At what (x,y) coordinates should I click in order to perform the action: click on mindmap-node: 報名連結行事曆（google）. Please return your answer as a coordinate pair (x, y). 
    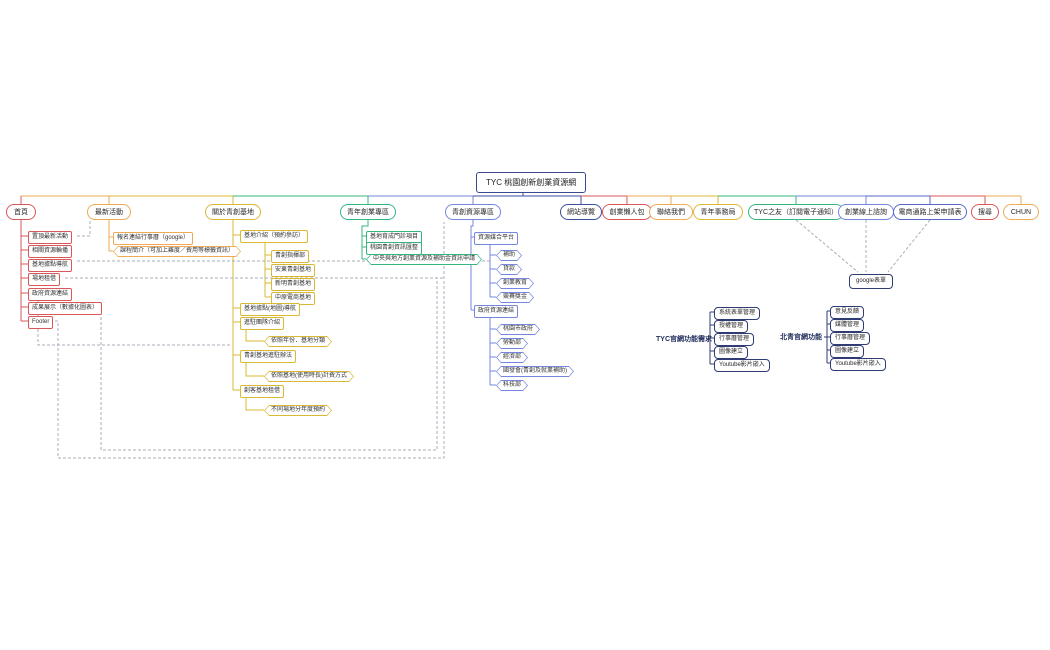
    Looking at the image, I should click on (153, 238).